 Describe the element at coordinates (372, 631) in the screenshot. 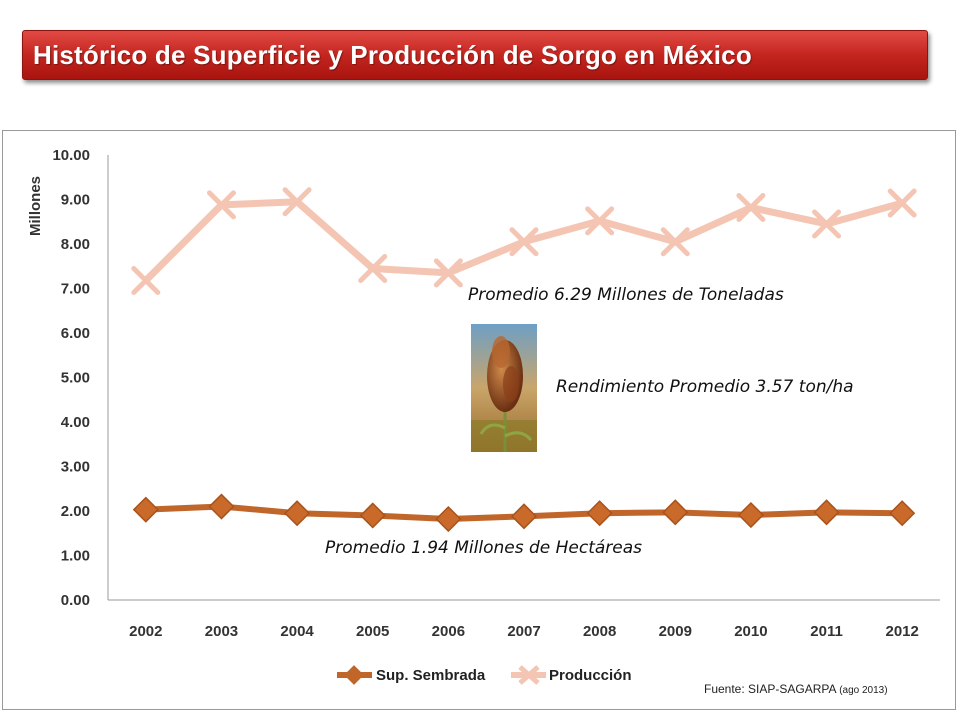

I see `x-tick-label: 2005` at that location.